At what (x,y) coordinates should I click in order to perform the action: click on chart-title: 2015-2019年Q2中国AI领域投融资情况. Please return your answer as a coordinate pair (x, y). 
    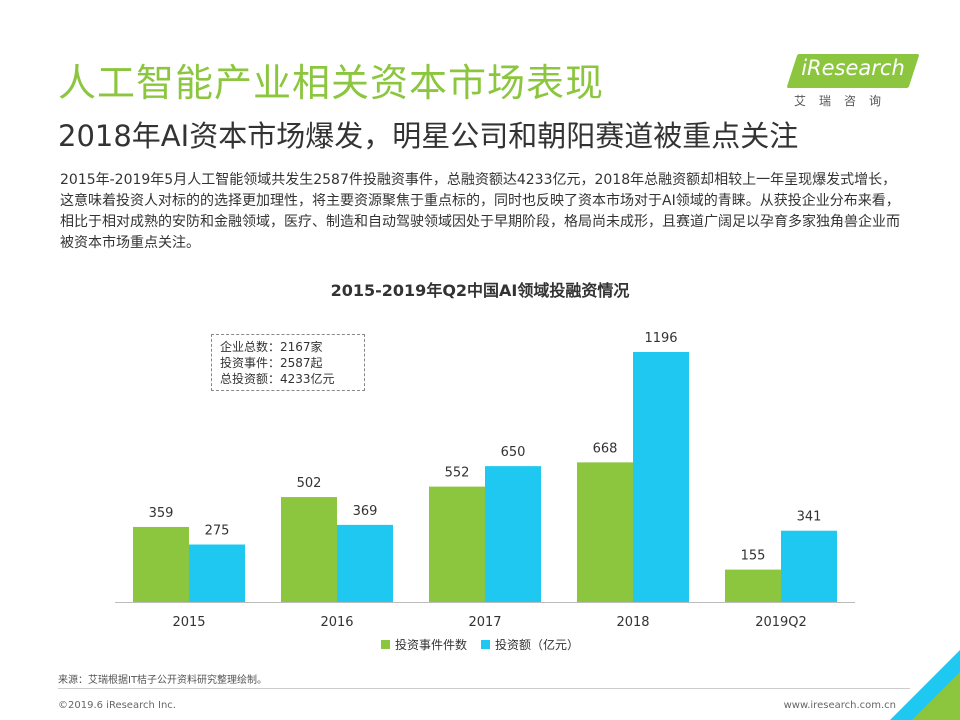
    Looking at the image, I should click on (480, 290).